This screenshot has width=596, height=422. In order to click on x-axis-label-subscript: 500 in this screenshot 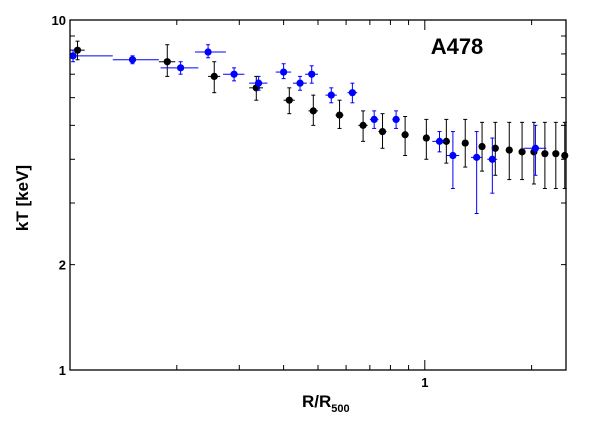, I will do `click(340, 409)`.